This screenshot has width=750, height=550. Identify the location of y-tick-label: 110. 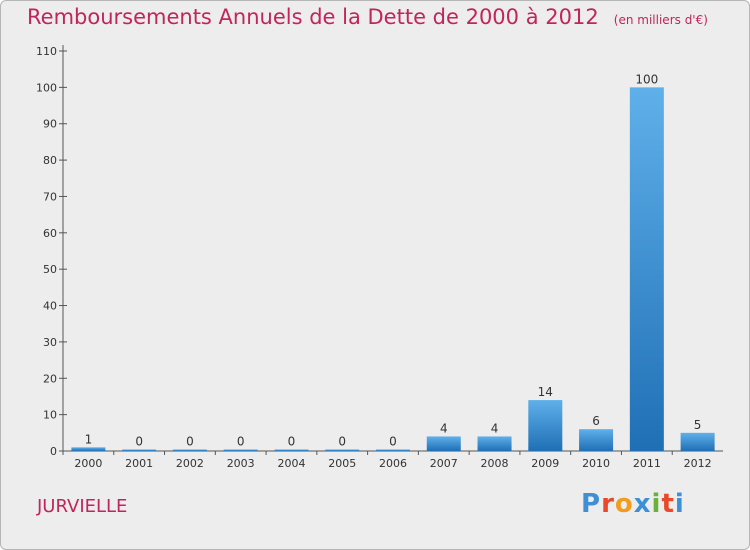
(46, 51).